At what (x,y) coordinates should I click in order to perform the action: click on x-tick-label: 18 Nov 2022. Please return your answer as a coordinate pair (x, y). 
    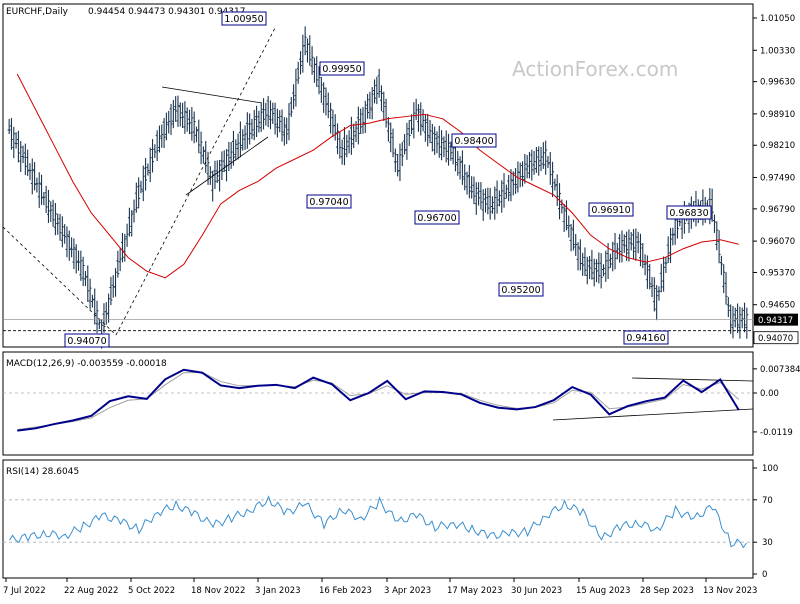
    Looking at the image, I should click on (218, 591).